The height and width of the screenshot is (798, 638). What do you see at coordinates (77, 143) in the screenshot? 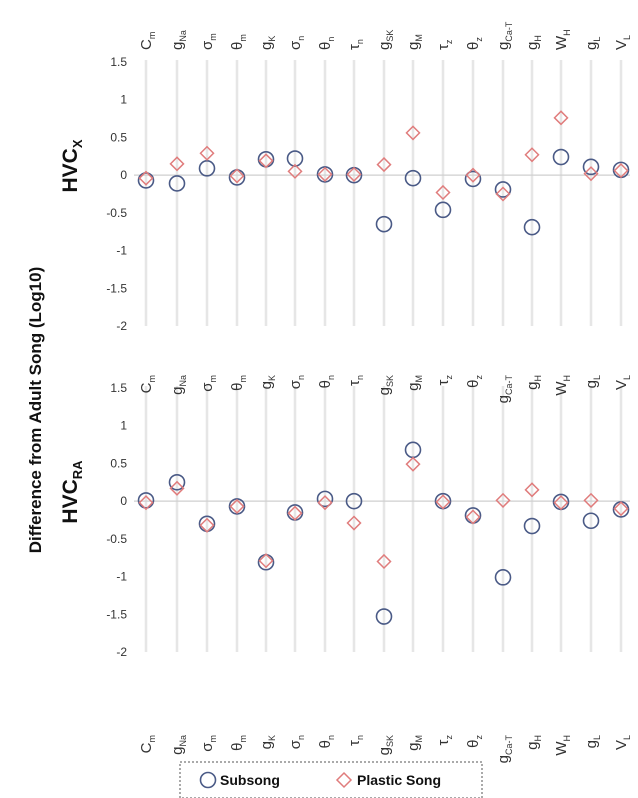
I see `panel-label-subscript: X` at bounding box center [77, 143].